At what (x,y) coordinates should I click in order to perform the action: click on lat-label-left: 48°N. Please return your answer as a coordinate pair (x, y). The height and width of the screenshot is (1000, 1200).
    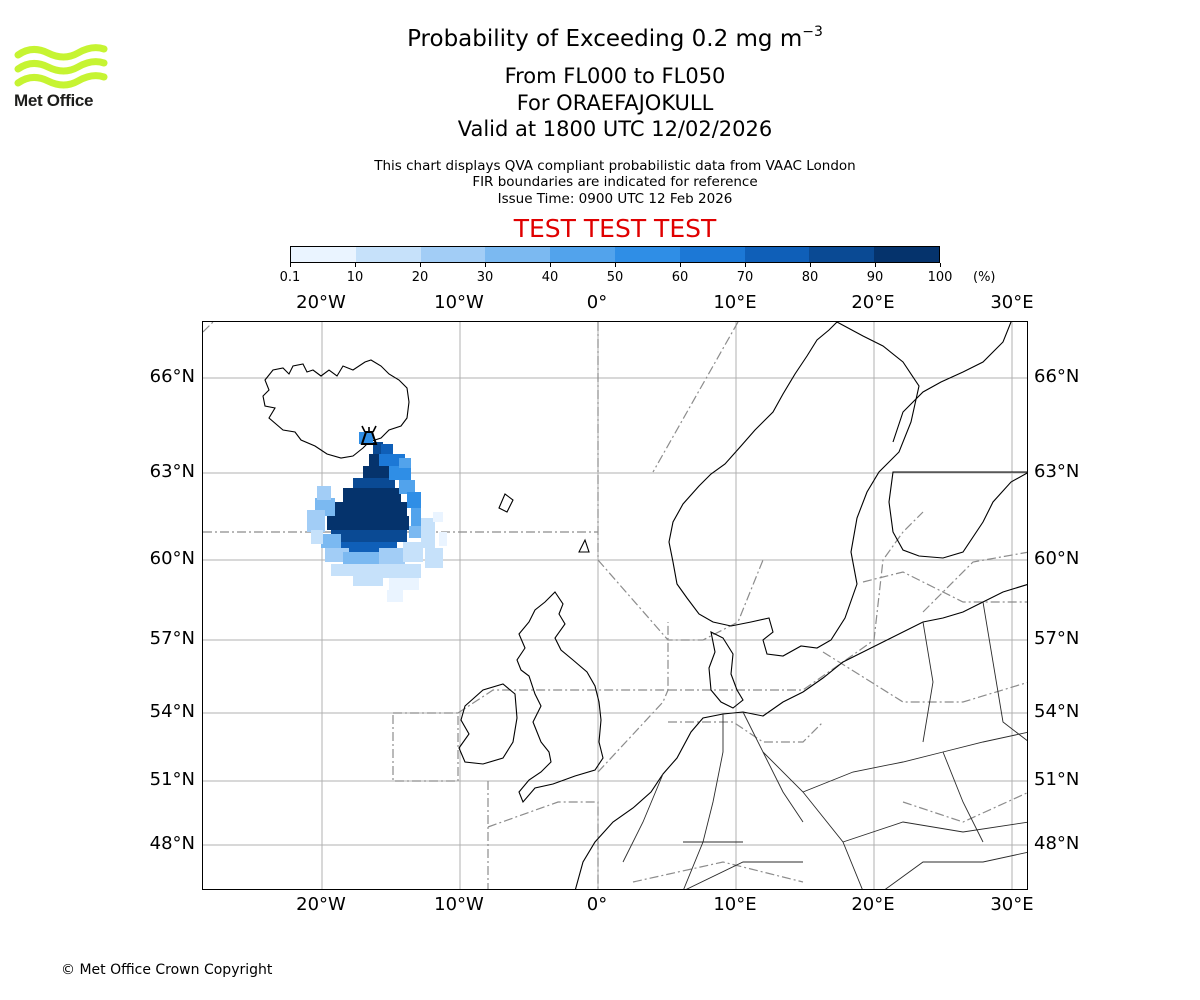
    Looking at the image, I should click on (172, 843).